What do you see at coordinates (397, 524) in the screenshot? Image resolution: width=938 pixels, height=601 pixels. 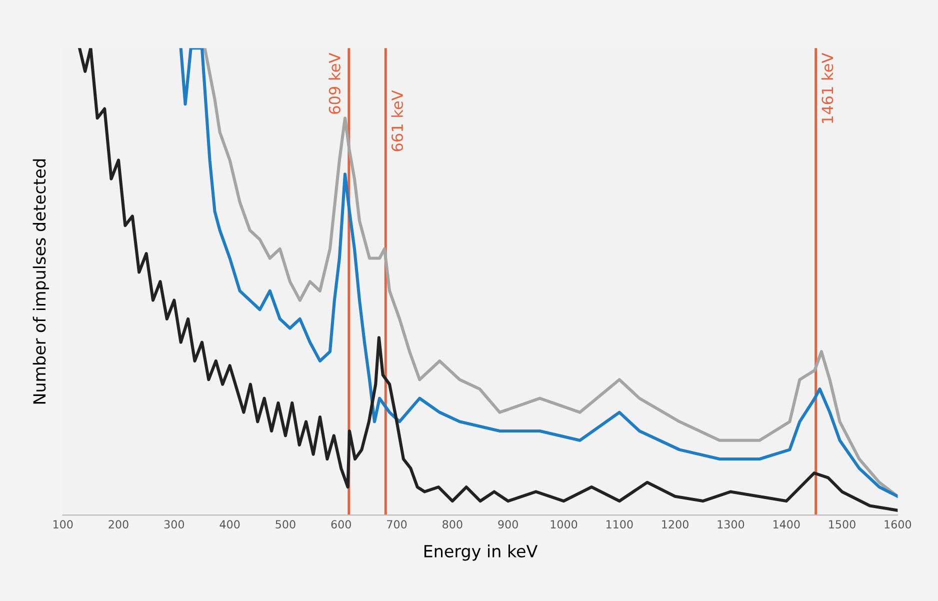 I see `x-tick-label: 700` at bounding box center [397, 524].